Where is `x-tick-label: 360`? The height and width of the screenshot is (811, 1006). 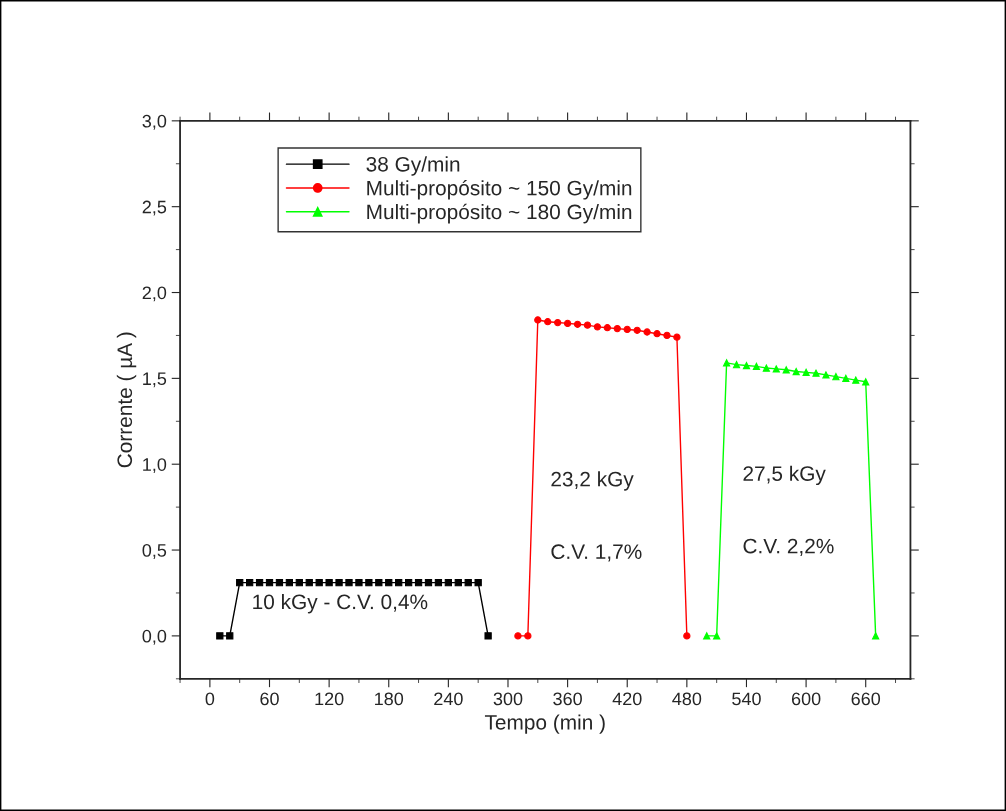
x-tick-label: 360 is located at coordinates (567, 699).